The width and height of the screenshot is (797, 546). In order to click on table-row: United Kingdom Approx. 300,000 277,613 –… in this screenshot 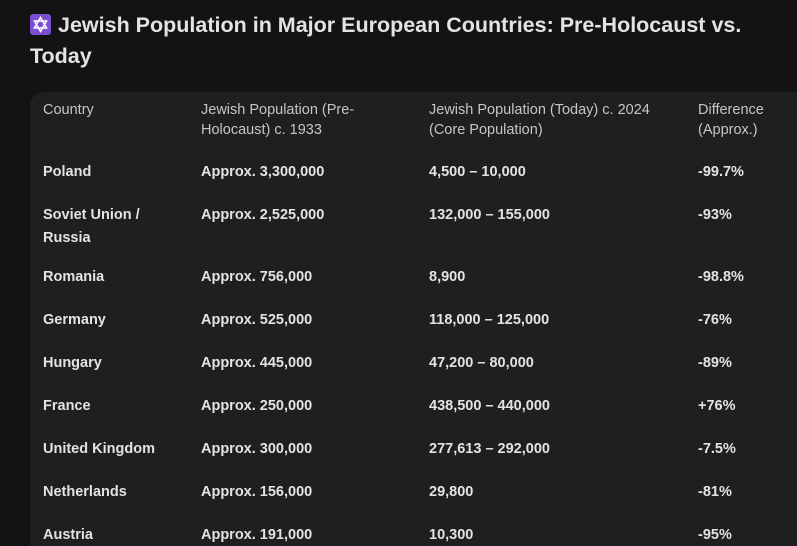, I will do `click(413, 449)`.